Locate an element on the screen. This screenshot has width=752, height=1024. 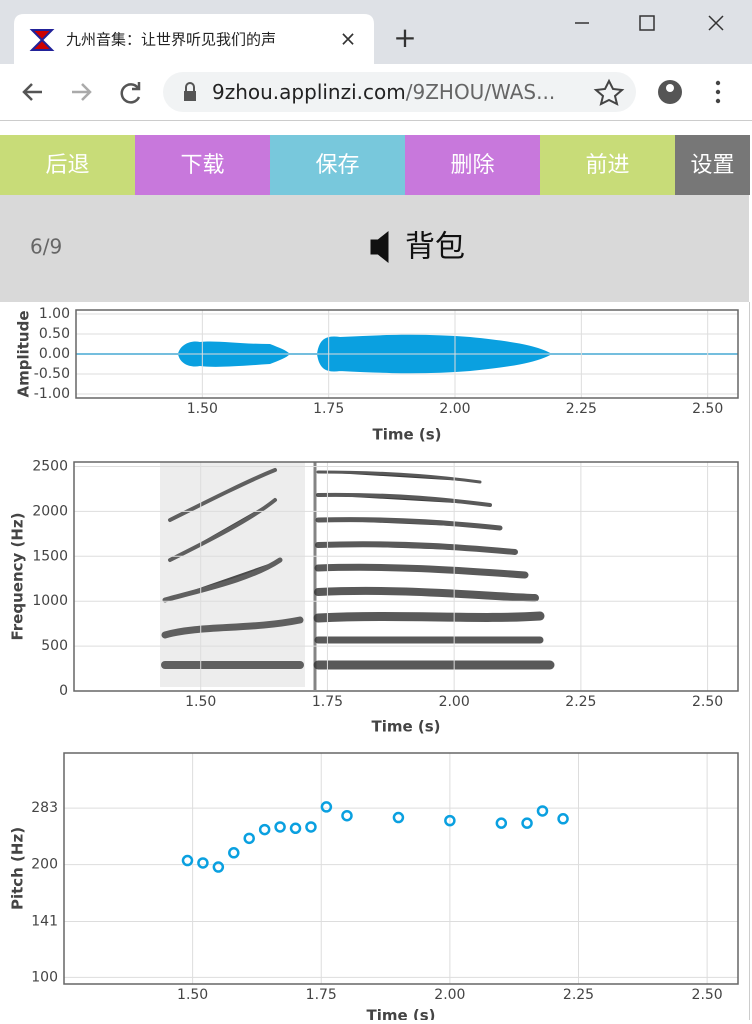
toolbar-button-label: 保存 is located at coordinates (337, 165).